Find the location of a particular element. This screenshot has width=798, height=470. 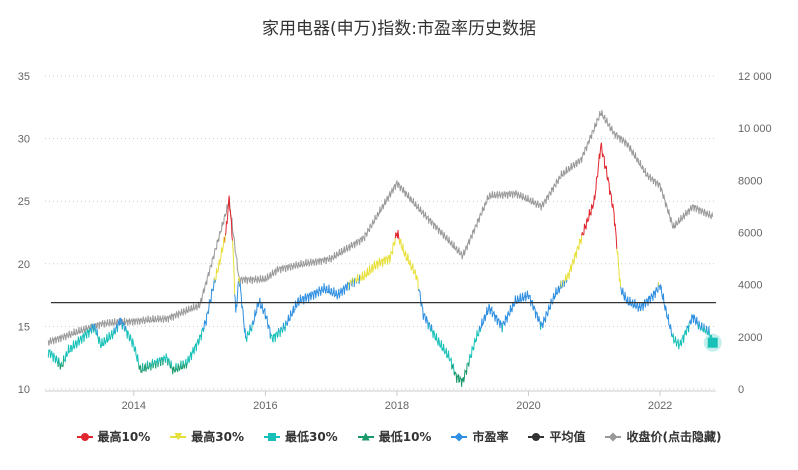

legend-item-bottom10: 最低10% is located at coordinates (394, 436).